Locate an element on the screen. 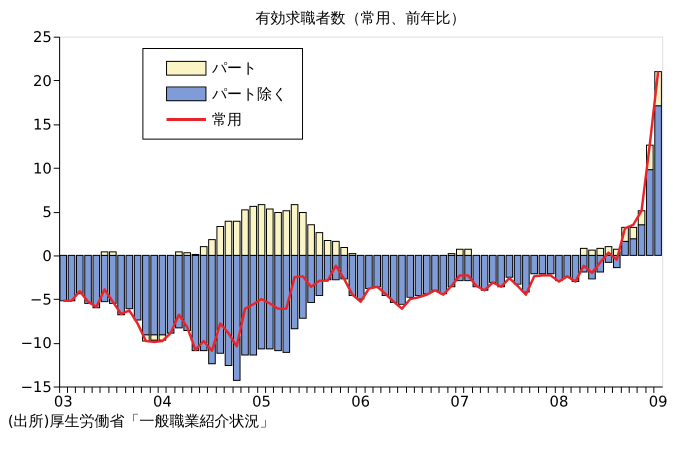 The image size is (677, 470). y-tick-label: −10 is located at coordinates (36, 343).